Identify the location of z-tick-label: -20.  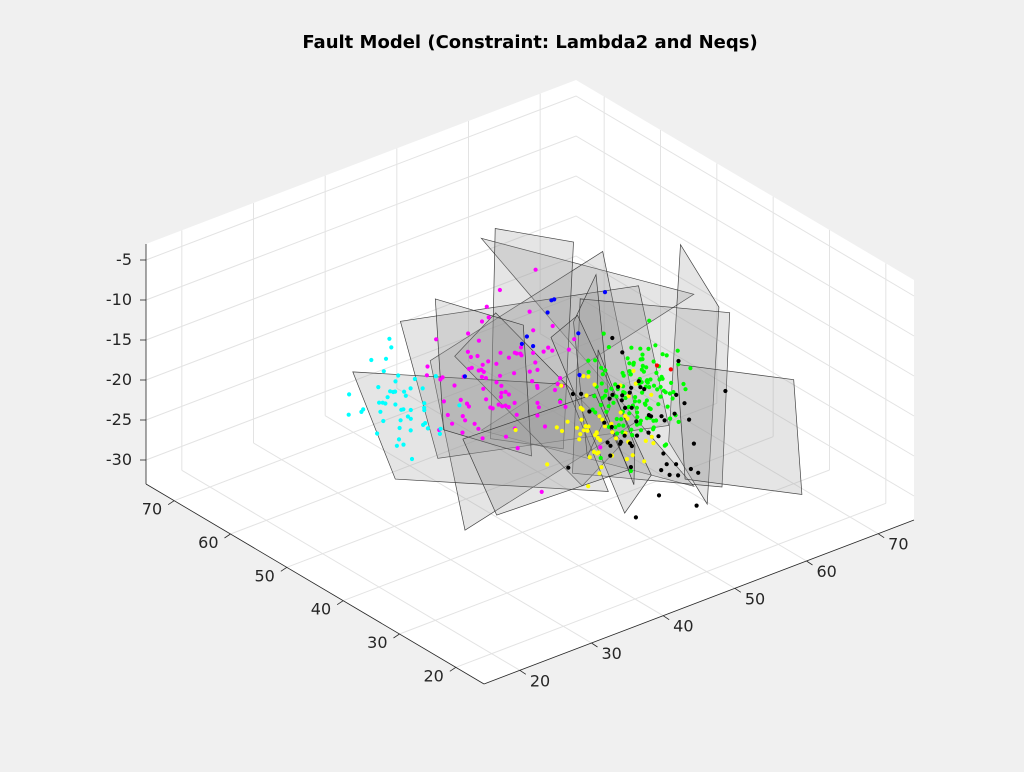
(119, 379).